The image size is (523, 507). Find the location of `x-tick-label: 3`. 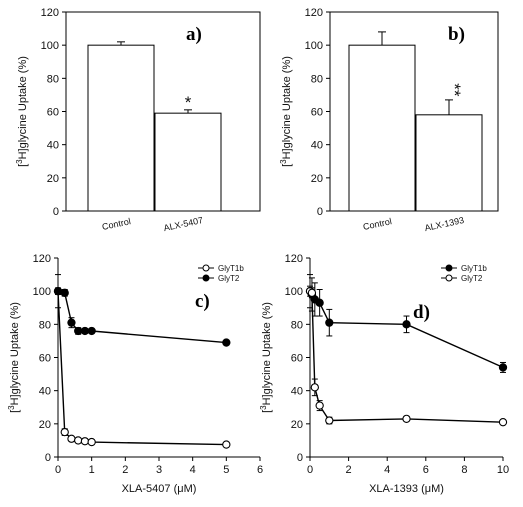

x-tick-label: 3 is located at coordinates (159, 470).